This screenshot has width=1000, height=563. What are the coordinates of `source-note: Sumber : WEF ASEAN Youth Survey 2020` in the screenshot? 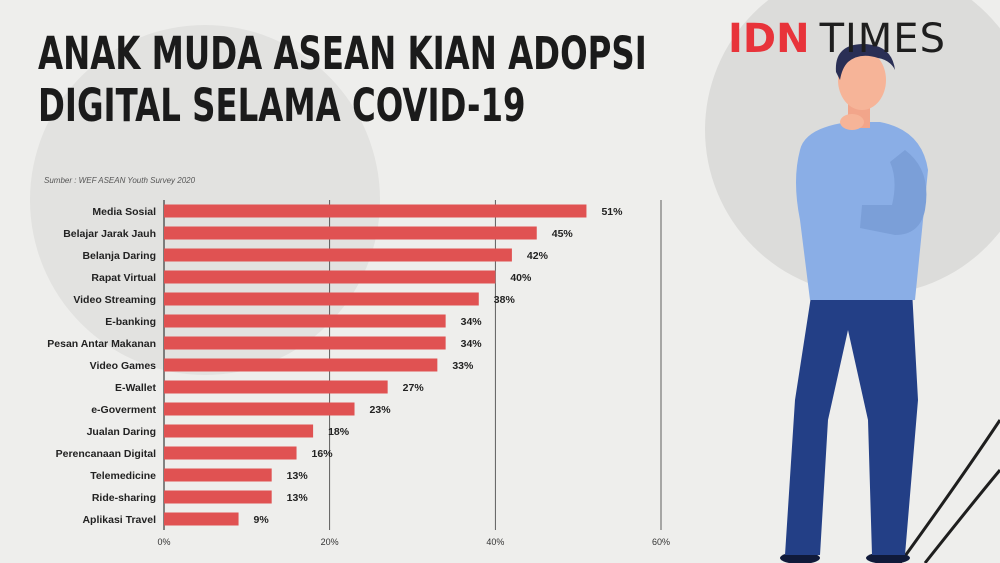 It's located at (120, 180).